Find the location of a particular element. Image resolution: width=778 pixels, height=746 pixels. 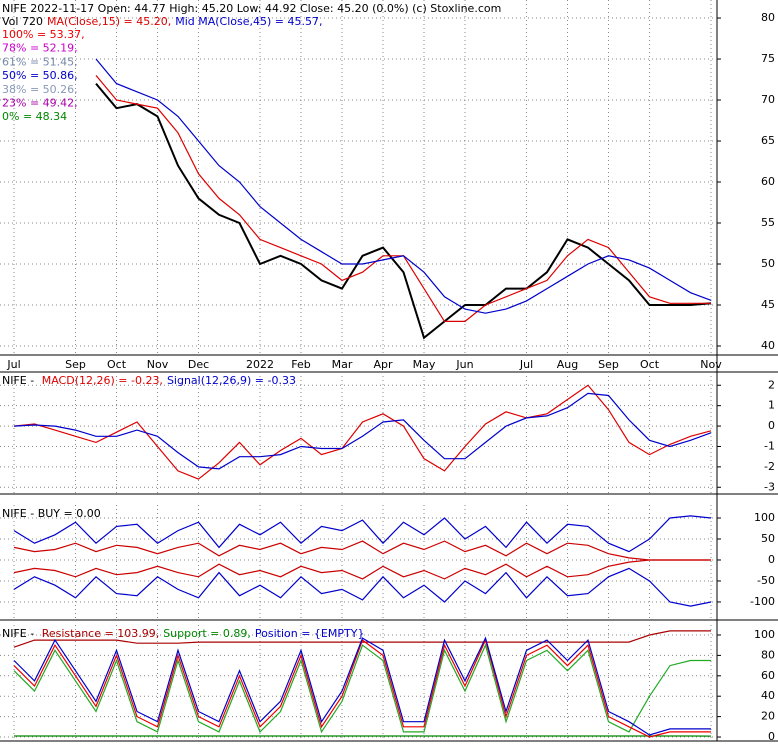

legend-entry: Vol 720 is located at coordinates (22, 21).